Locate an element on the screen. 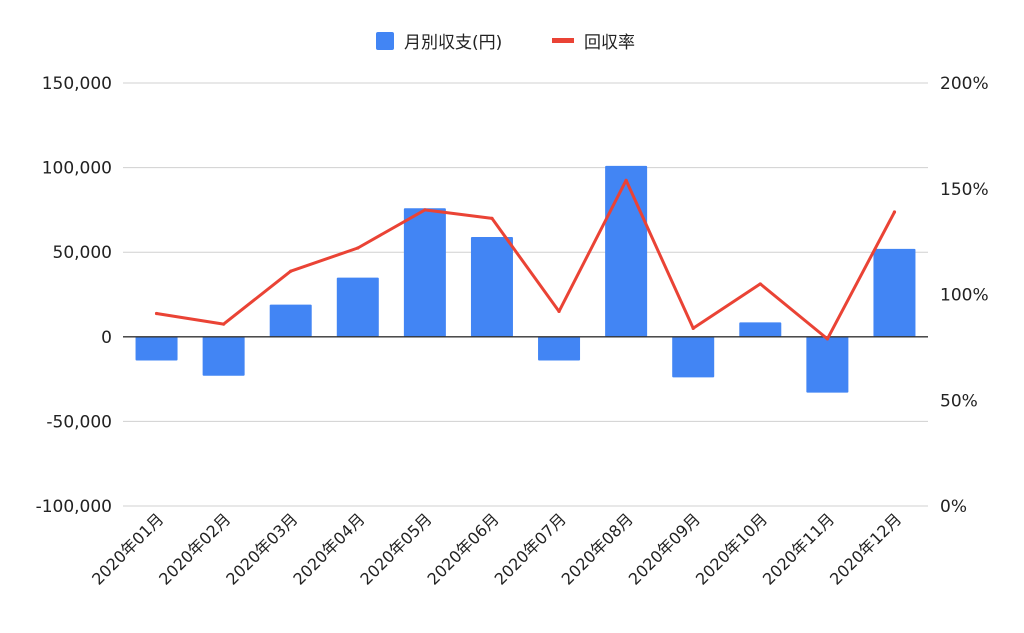  x-tick-label: 2020年12月 is located at coordinates (865, 548).